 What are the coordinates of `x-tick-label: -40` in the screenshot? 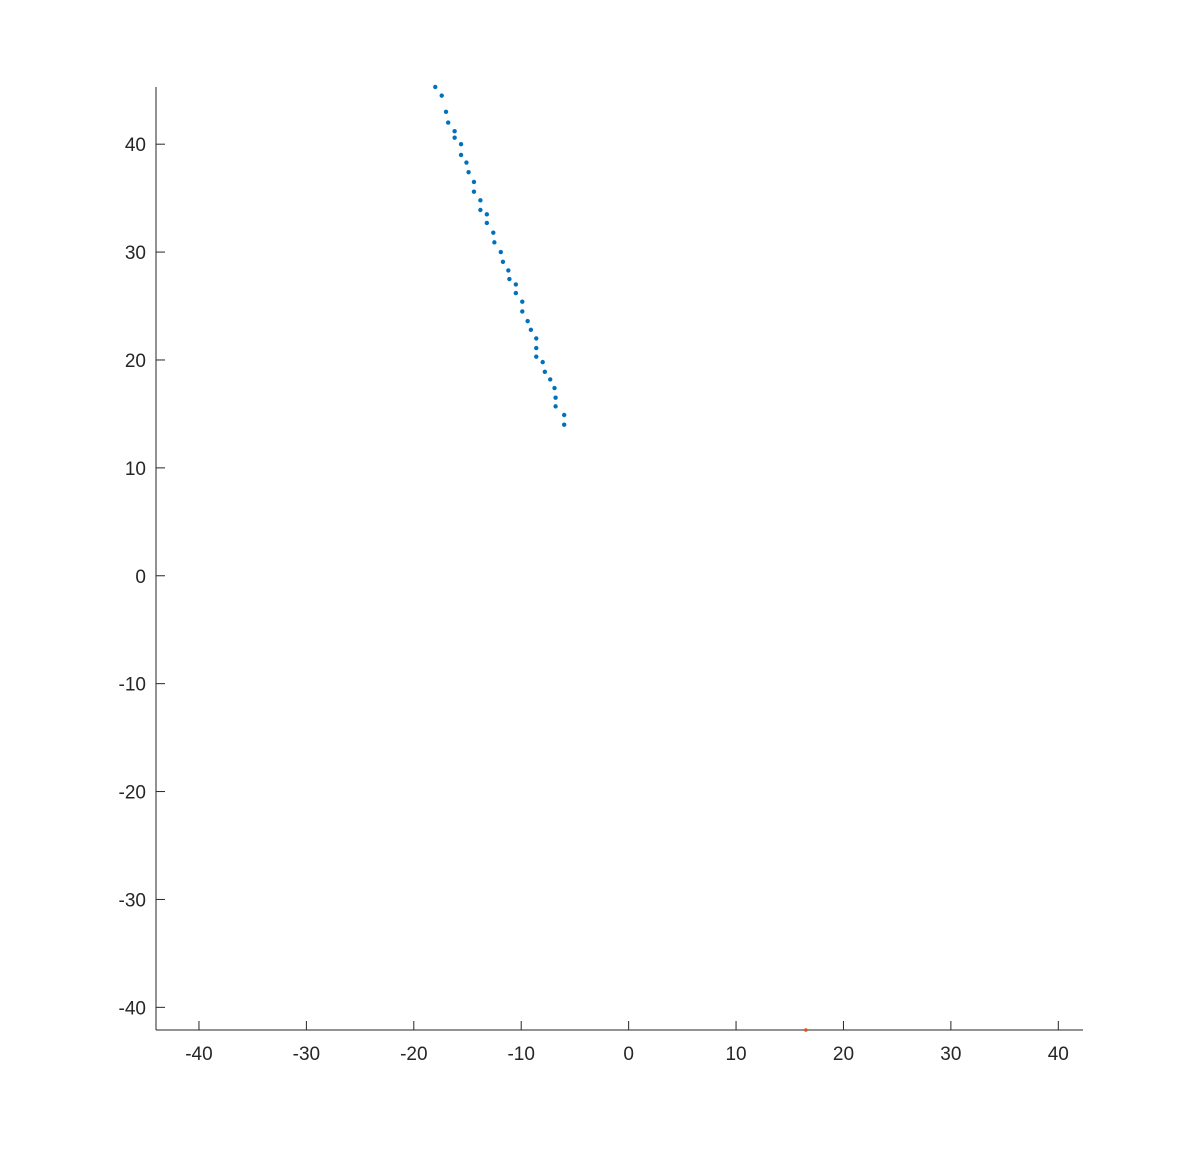 It's located at (198, 1054).